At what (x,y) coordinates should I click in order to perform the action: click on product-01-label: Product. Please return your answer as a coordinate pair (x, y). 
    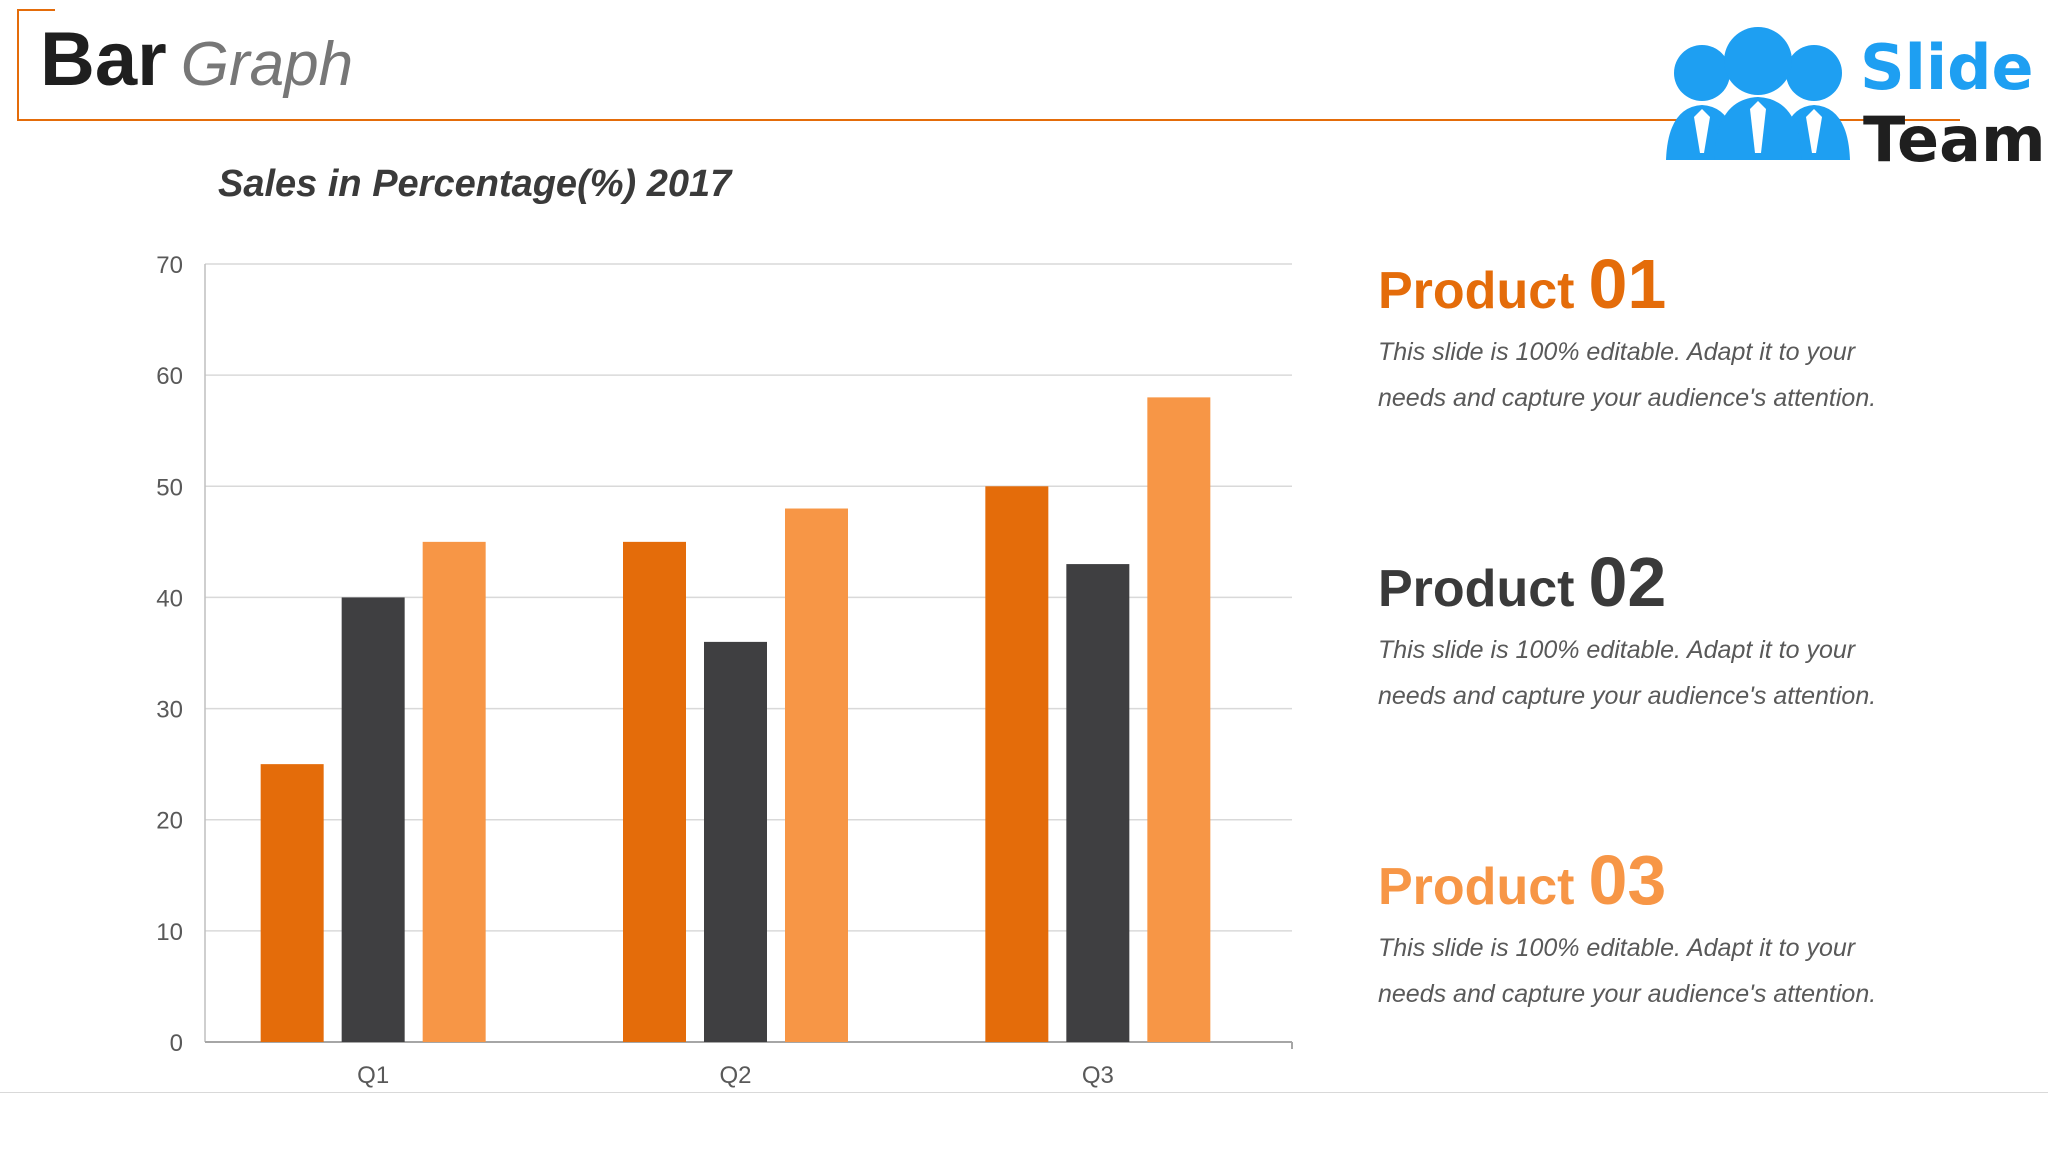
    Looking at the image, I should click on (1476, 291).